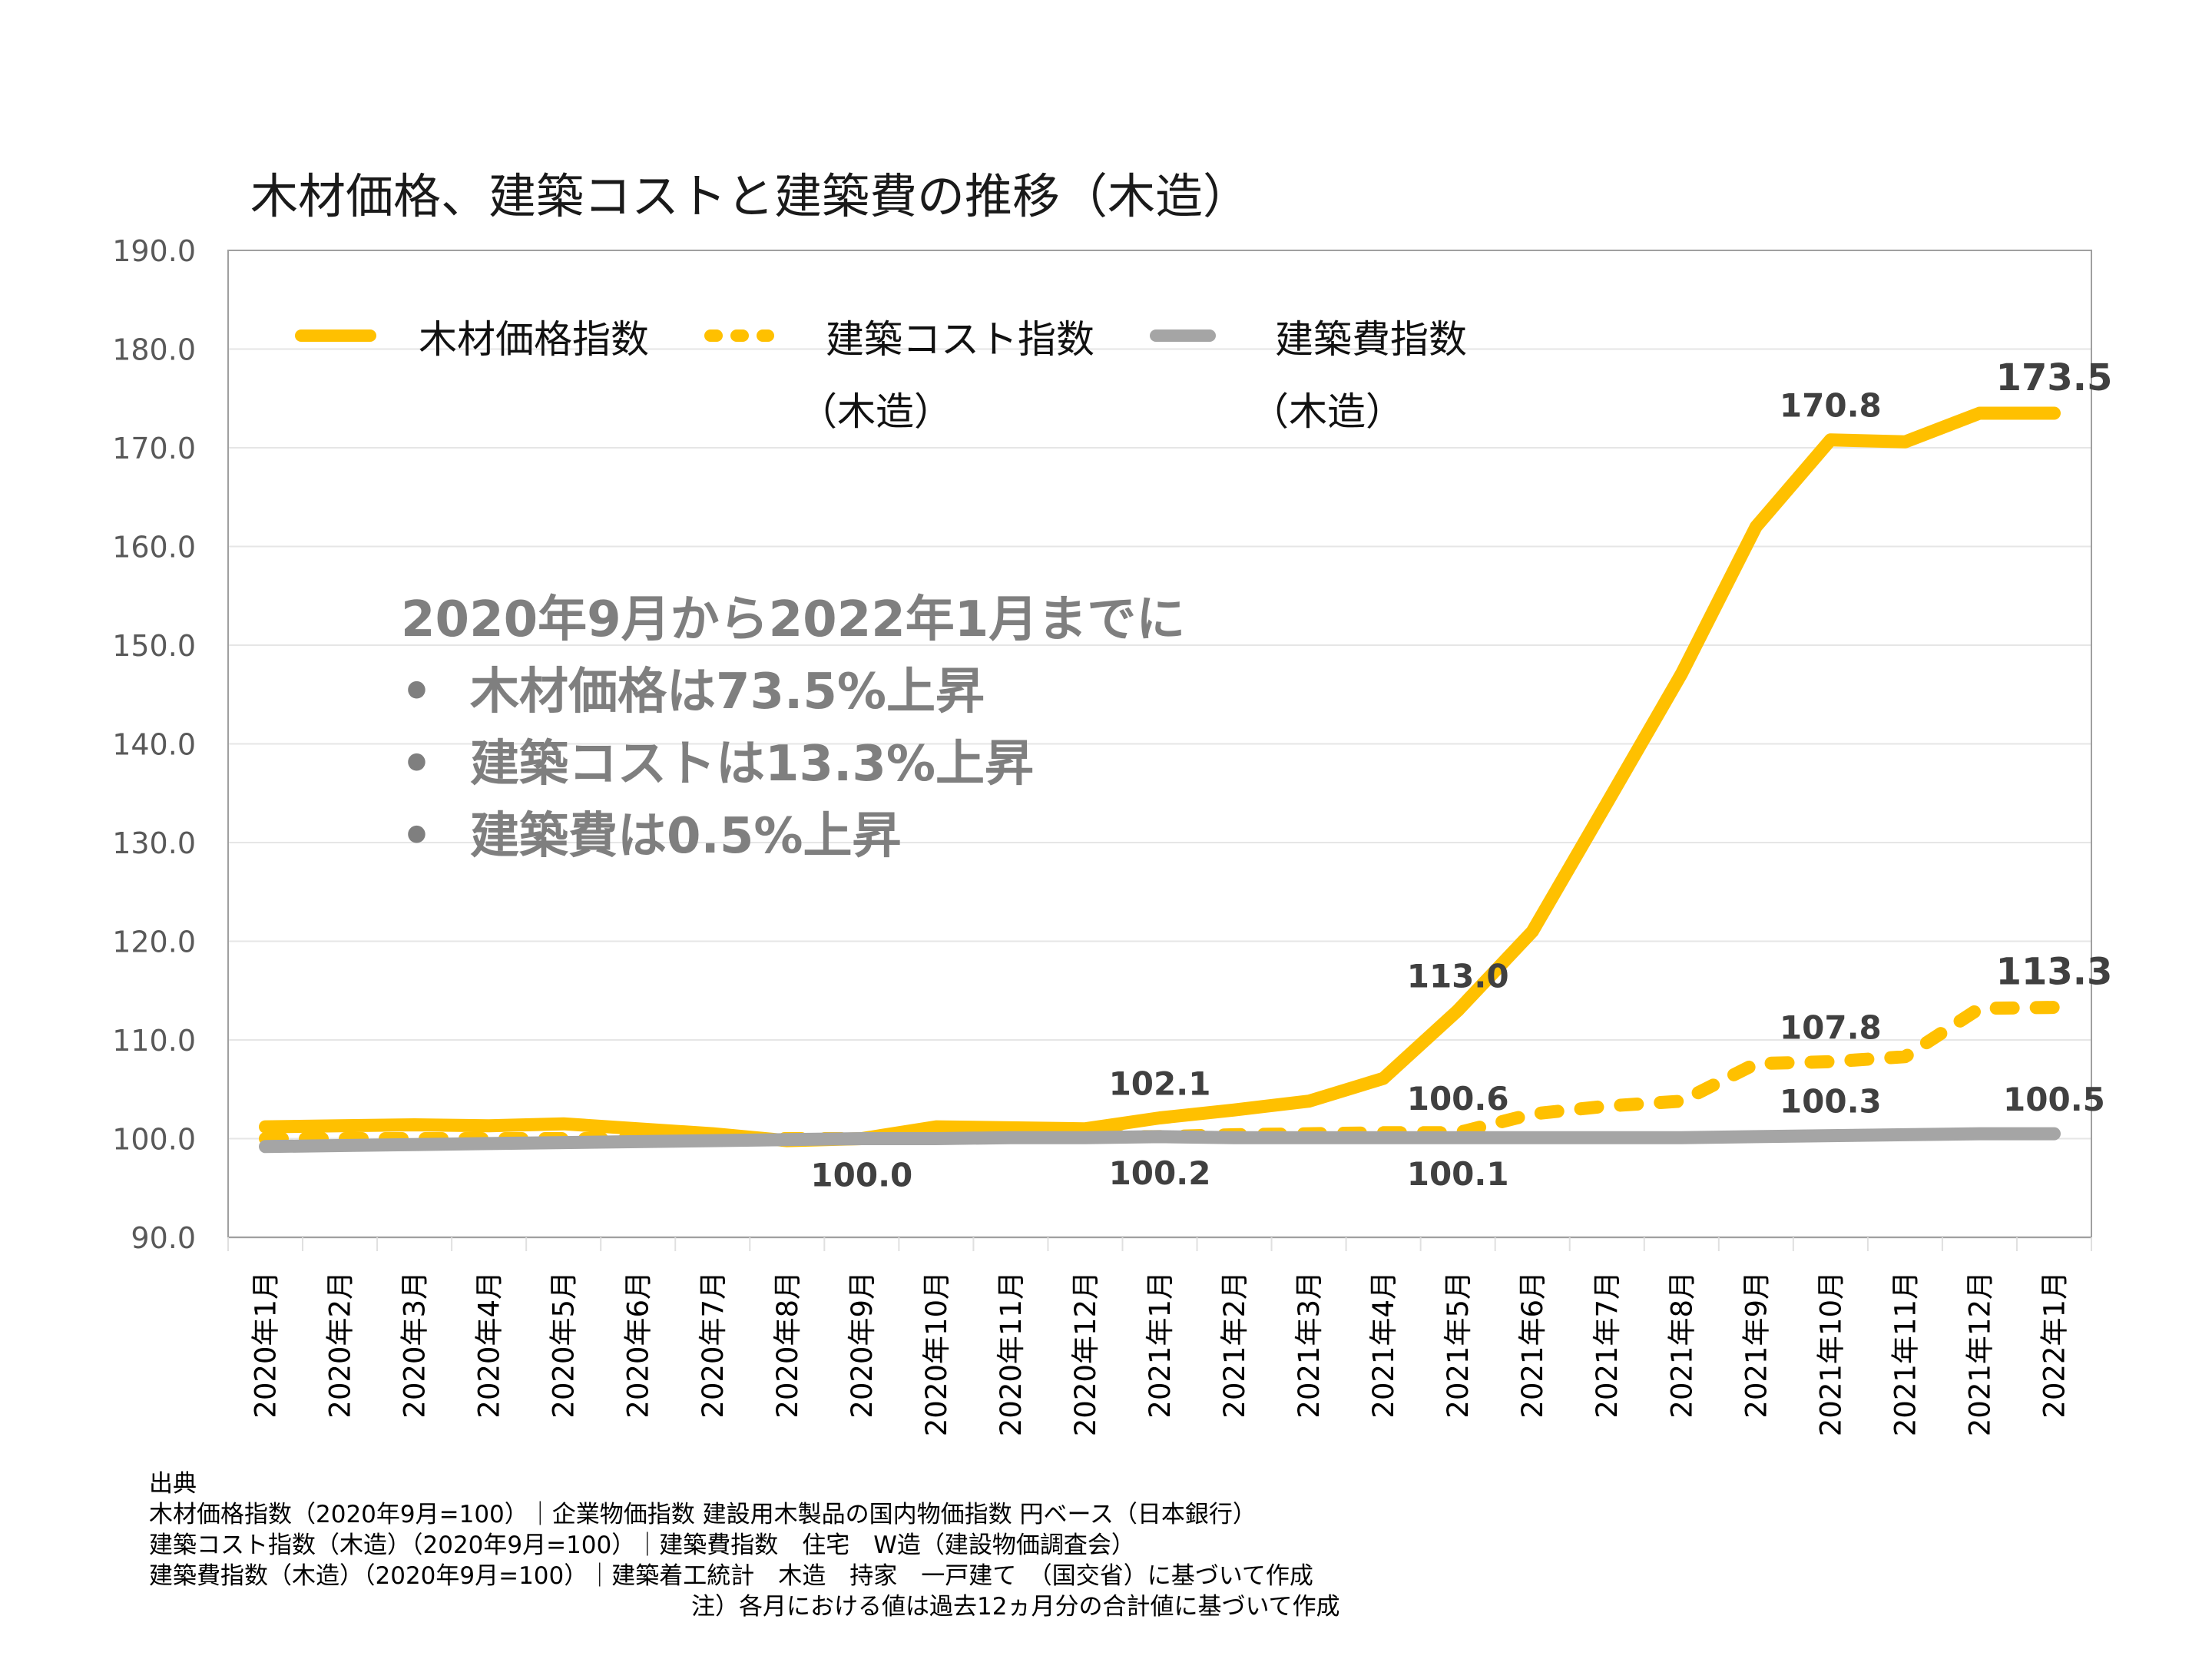 Image resolution: width=2212 pixels, height=1659 pixels. I want to click on y-tick-label: 120.0, so click(154, 943).